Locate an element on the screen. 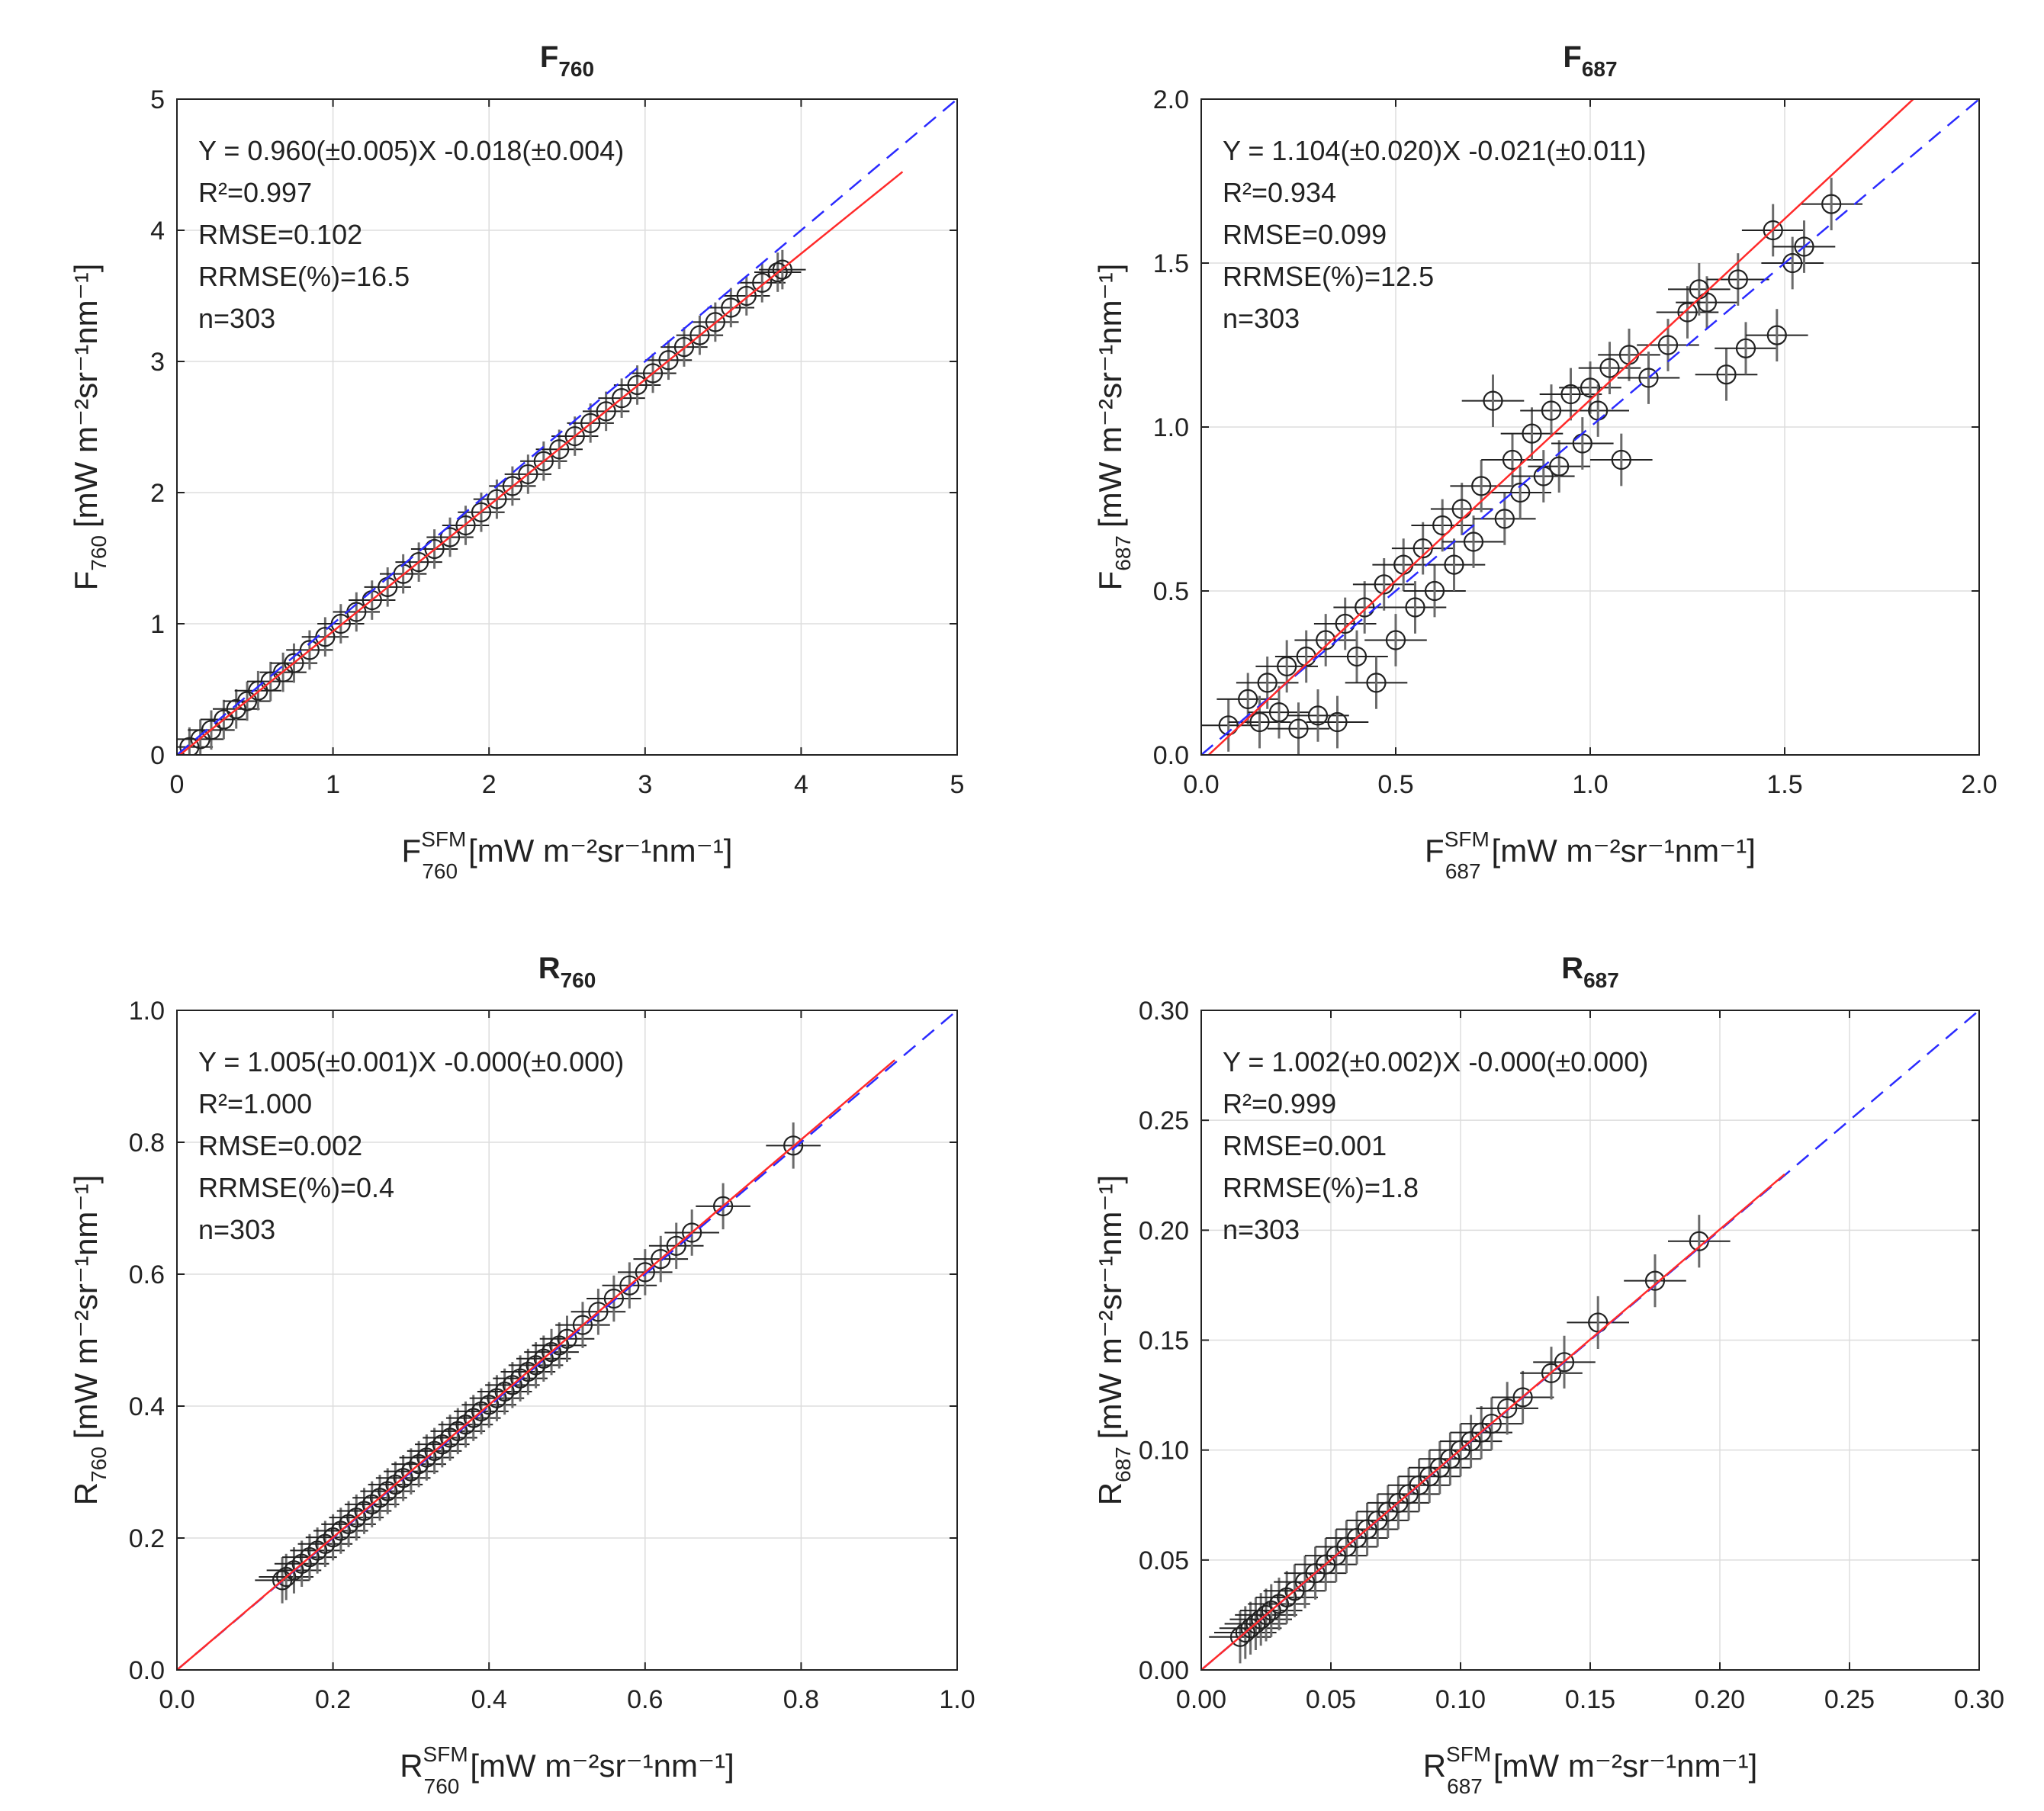  y-tick-label: 5 is located at coordinates (158, 99).